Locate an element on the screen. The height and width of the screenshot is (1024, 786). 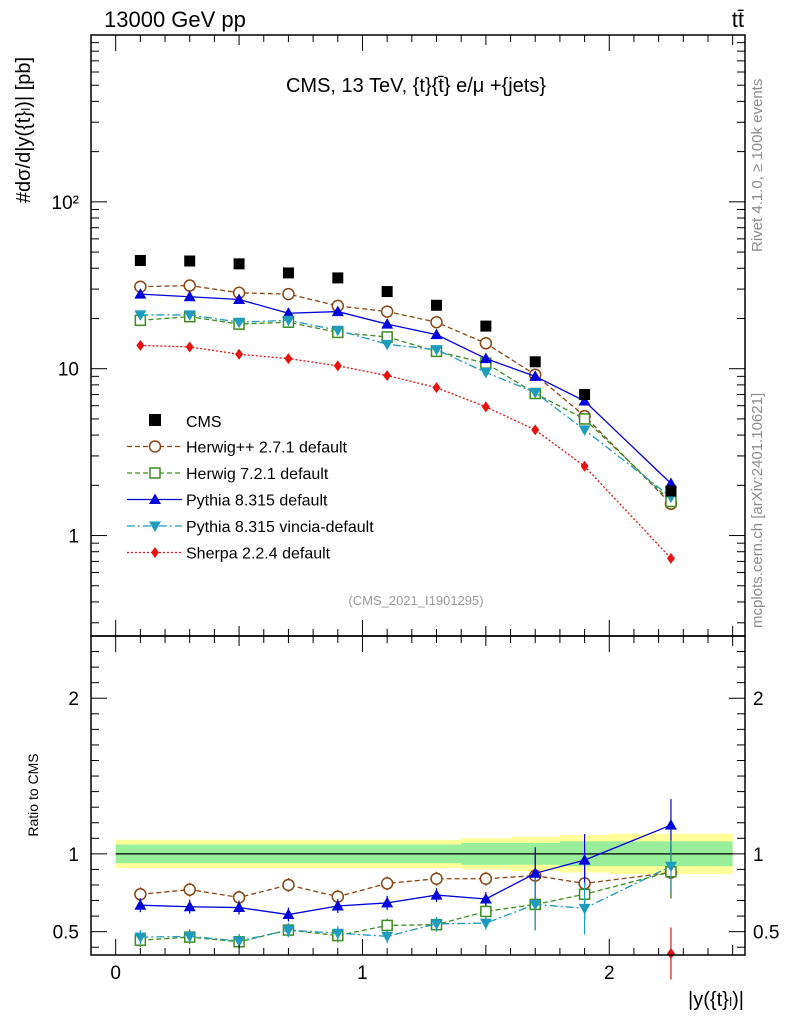
main-ytick-label: 1 is located at coordinates (73, 537).